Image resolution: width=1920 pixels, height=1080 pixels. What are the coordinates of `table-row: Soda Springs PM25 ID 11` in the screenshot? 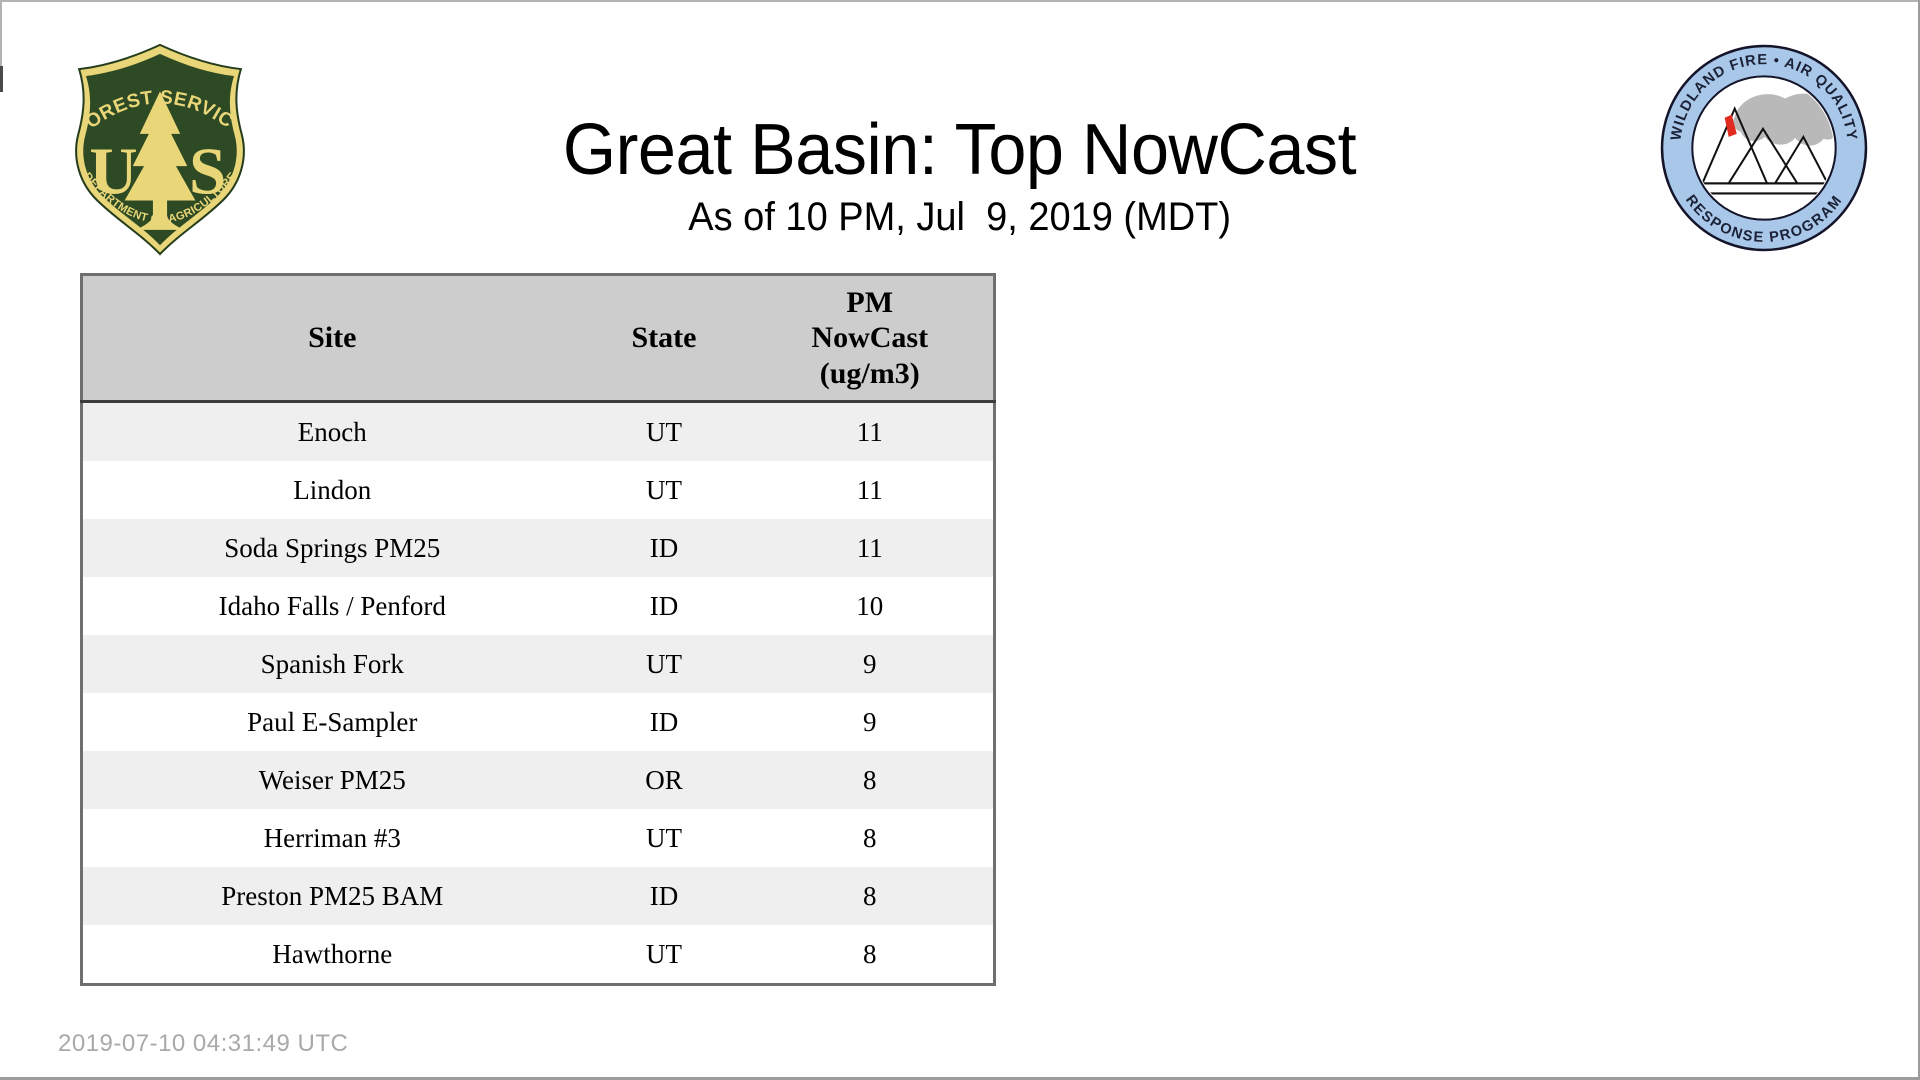 It's located at (538, 548).